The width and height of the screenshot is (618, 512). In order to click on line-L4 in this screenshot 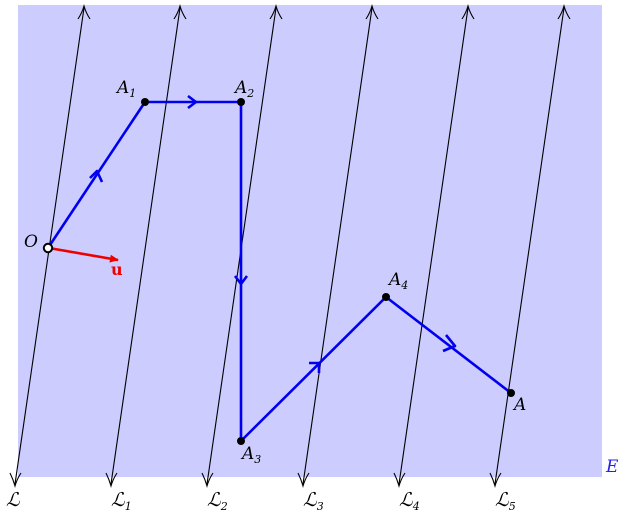, I will do `click(434, 246)`.